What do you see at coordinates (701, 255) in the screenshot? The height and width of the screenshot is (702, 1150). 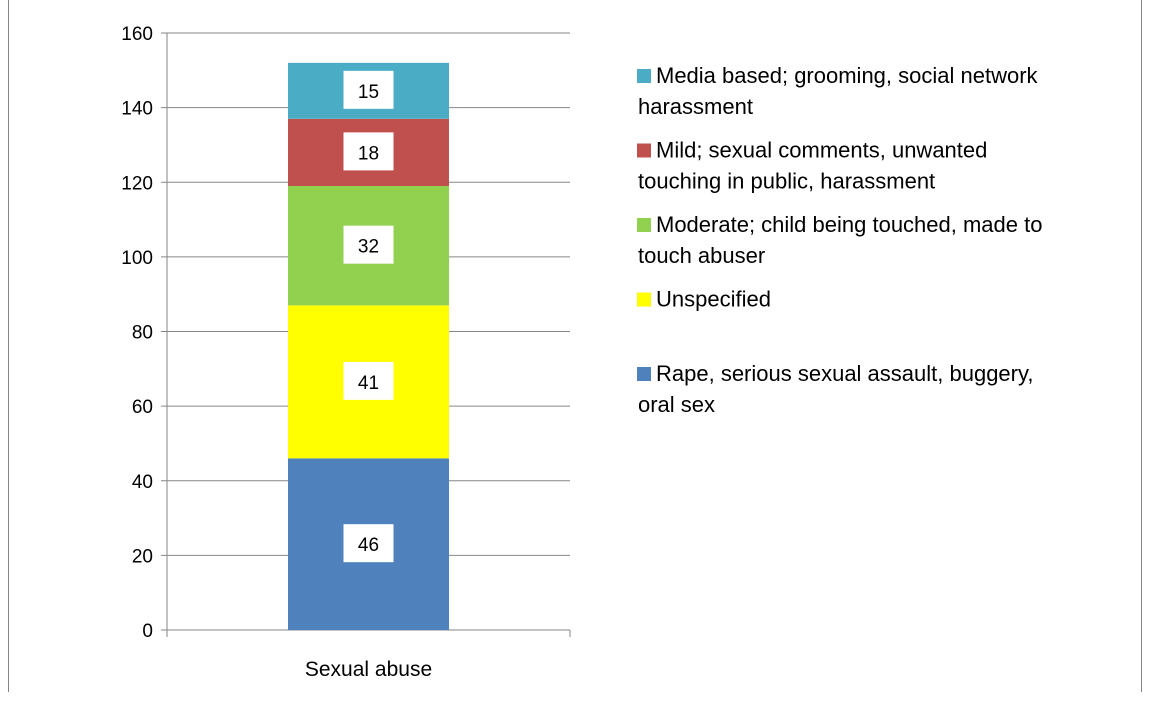 I see `legend-label-2-1: touch abuser` at bounding box center [701, 255].